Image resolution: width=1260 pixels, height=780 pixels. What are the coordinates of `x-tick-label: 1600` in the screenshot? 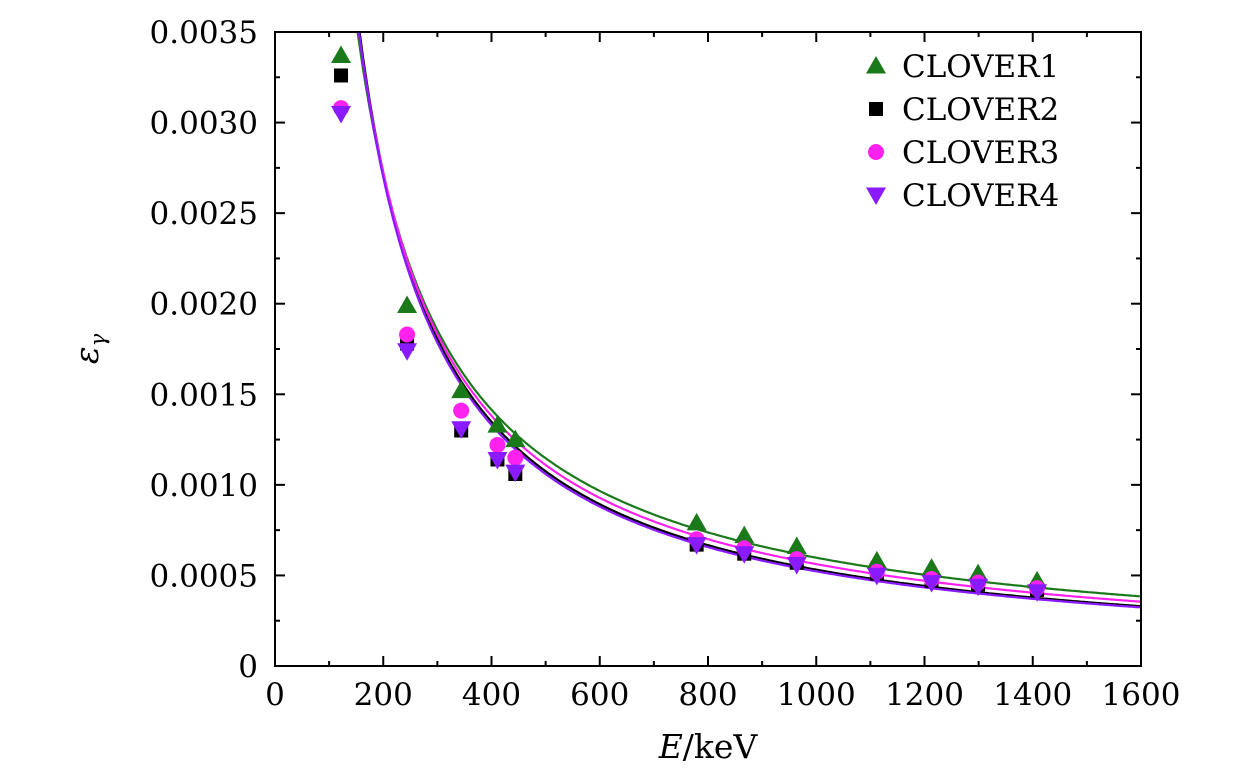 It's located at (1141, 695).